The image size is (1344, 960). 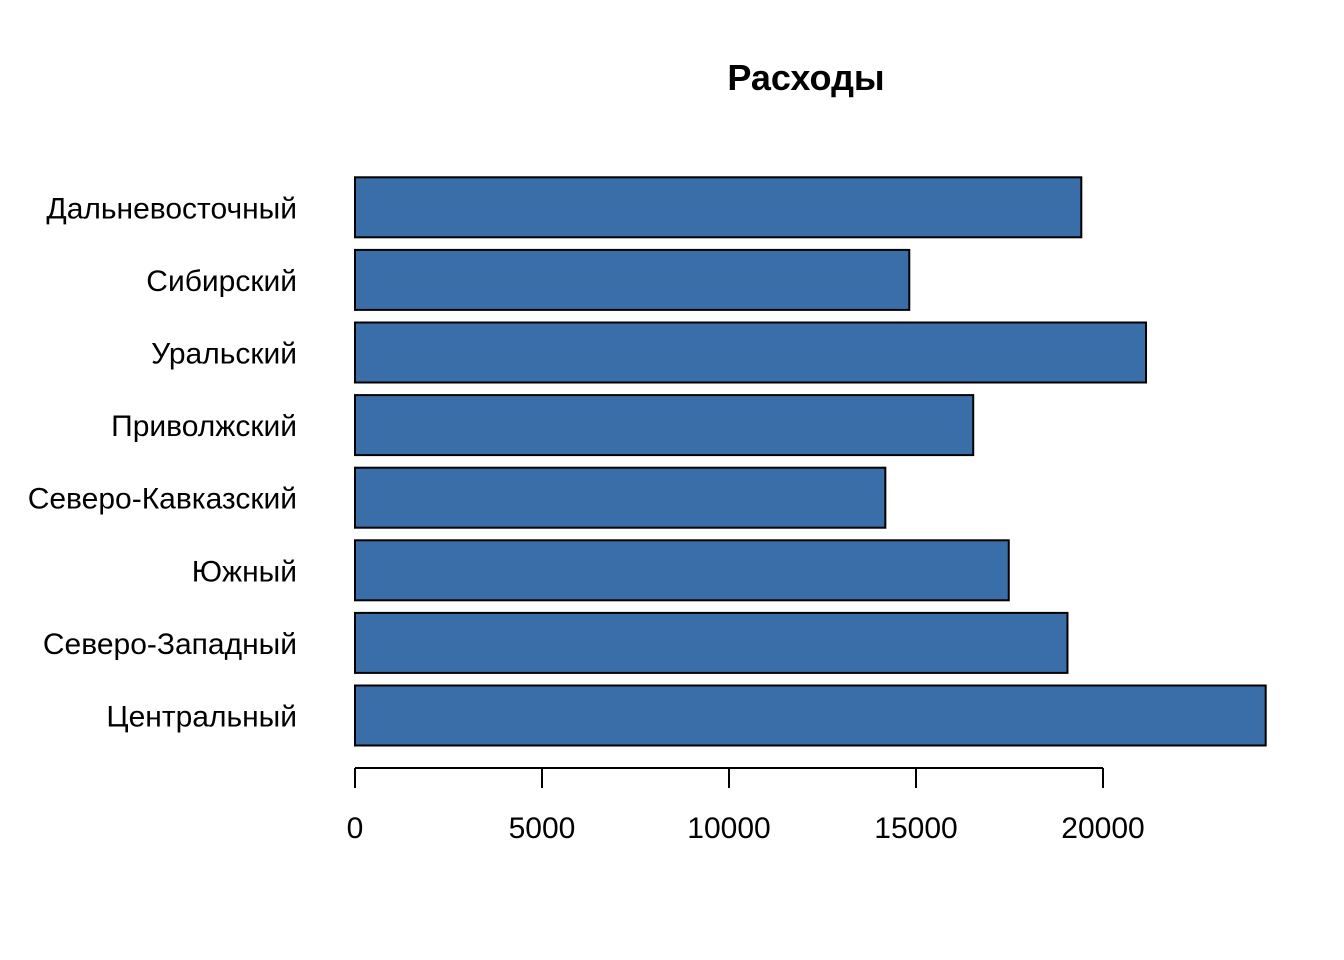 I want to click on category-label: Северо-Кавказский, so click(x=162, y=499).